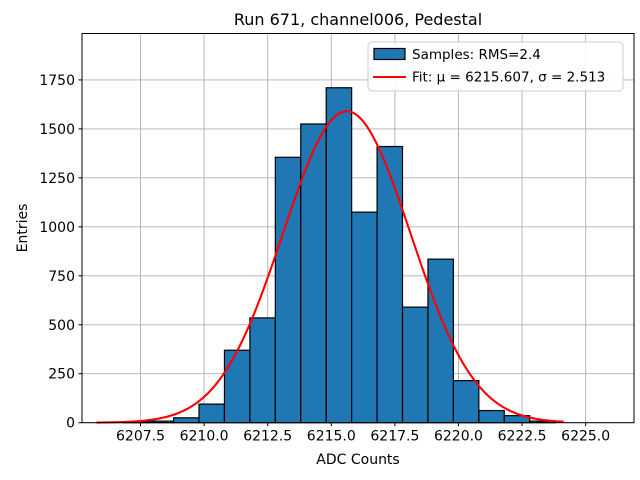  What do you see at coordinates (140, 437) in the screenshot?
I see `x-tick-label: 6207.5` at bounding box center [140, 437].